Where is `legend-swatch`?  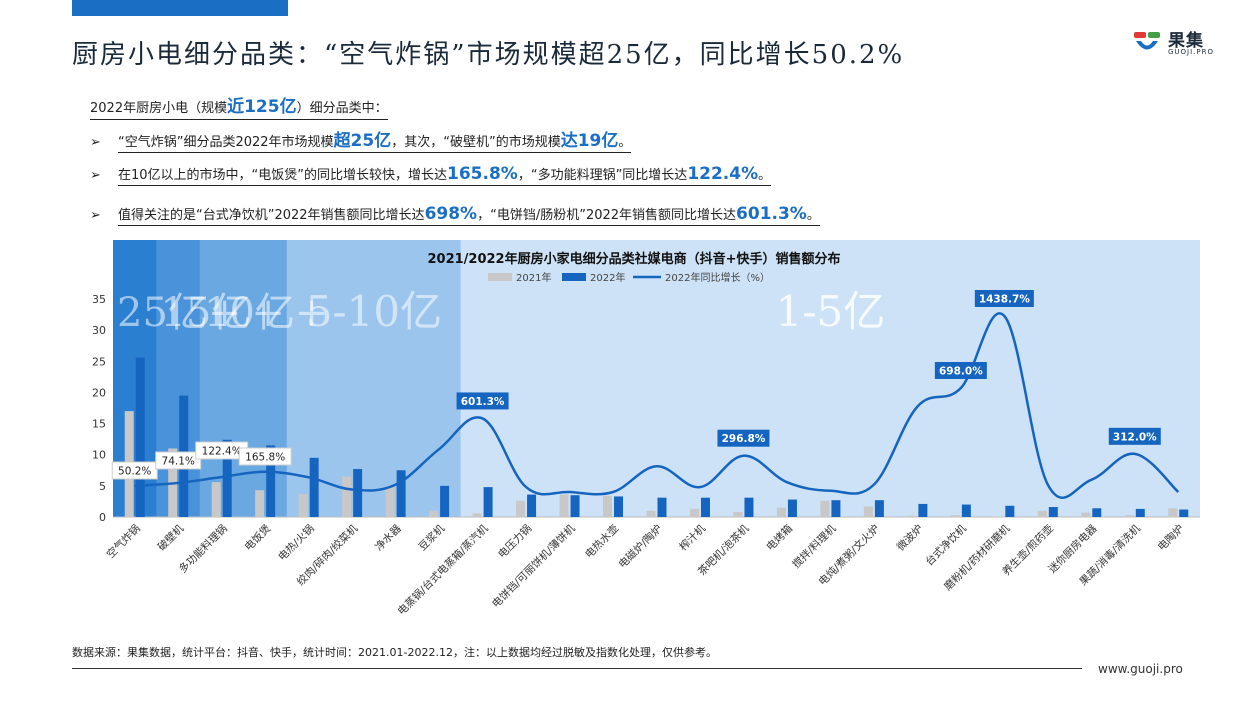 legend-swatch is located at coordinates (500, 277).